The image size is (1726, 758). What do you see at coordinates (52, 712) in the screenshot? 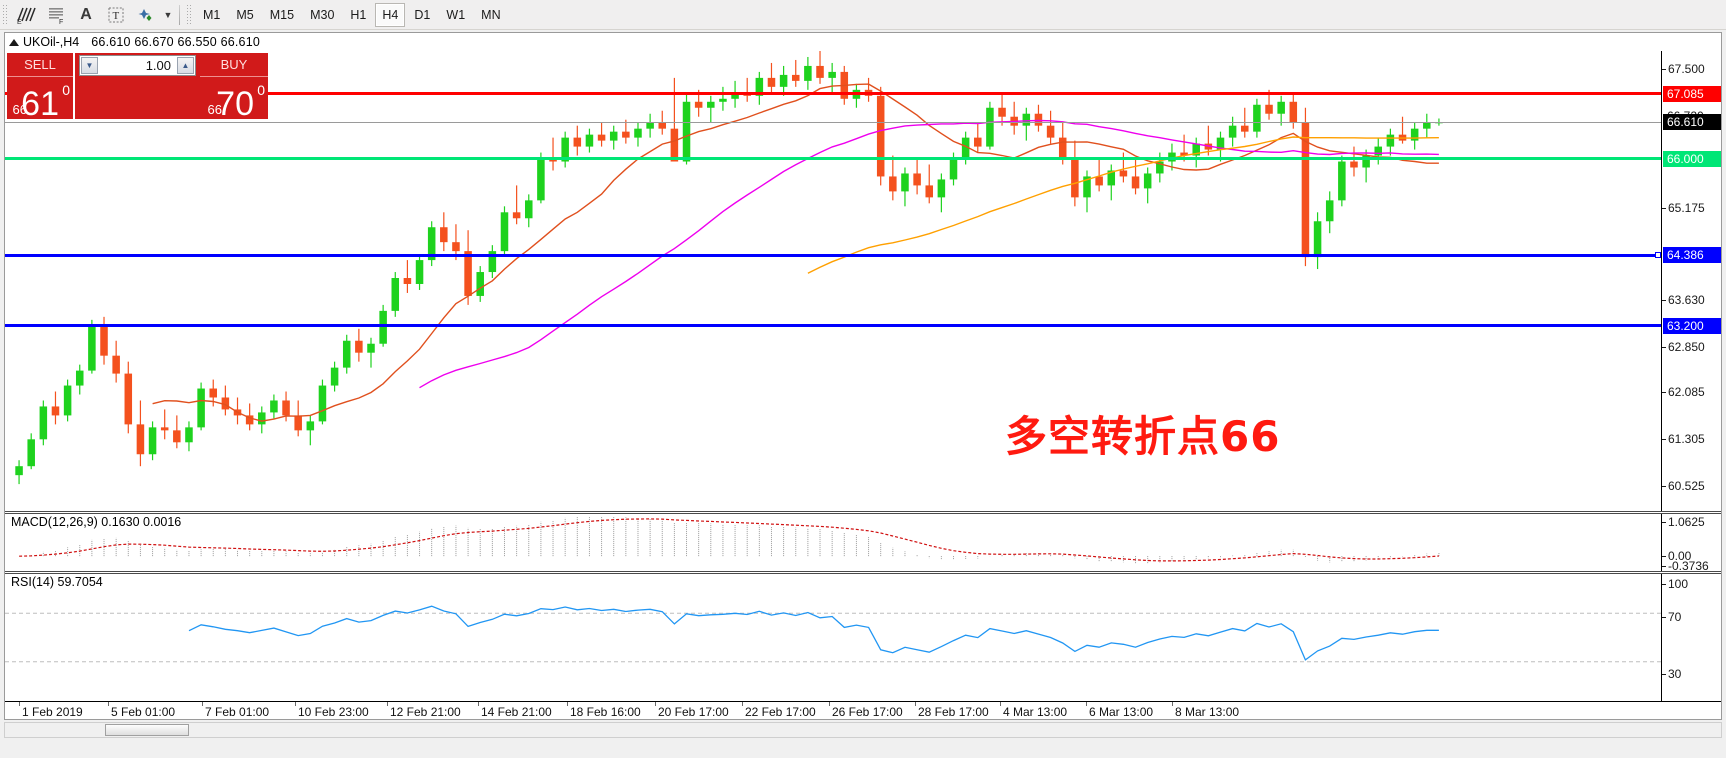
I see `time-axis-label: 1 Feb 2019` at bounding box center [52, 712].